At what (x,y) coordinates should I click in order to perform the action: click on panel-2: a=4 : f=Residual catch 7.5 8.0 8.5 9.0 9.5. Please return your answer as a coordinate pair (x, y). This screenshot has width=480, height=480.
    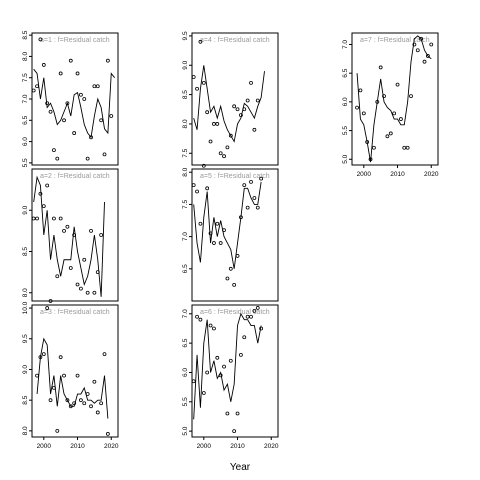
    Looking at the image, I should click on (230, 98).